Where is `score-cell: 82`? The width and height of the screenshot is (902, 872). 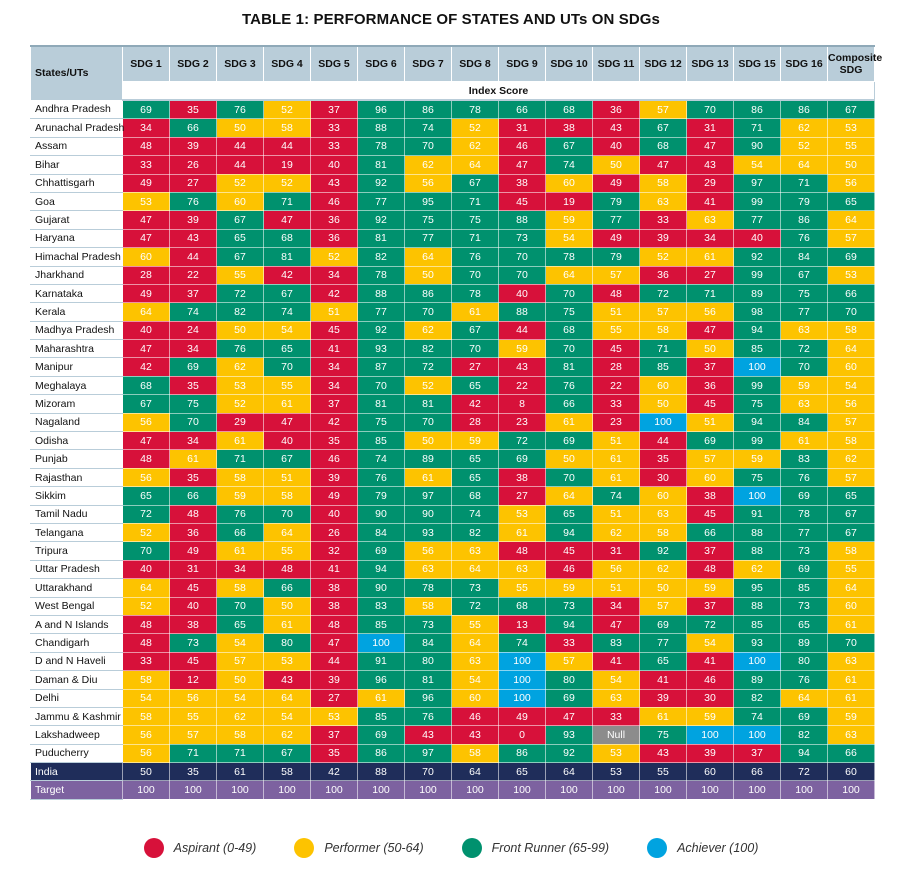 score-cell: 82 is located at coordinates (475, 532).